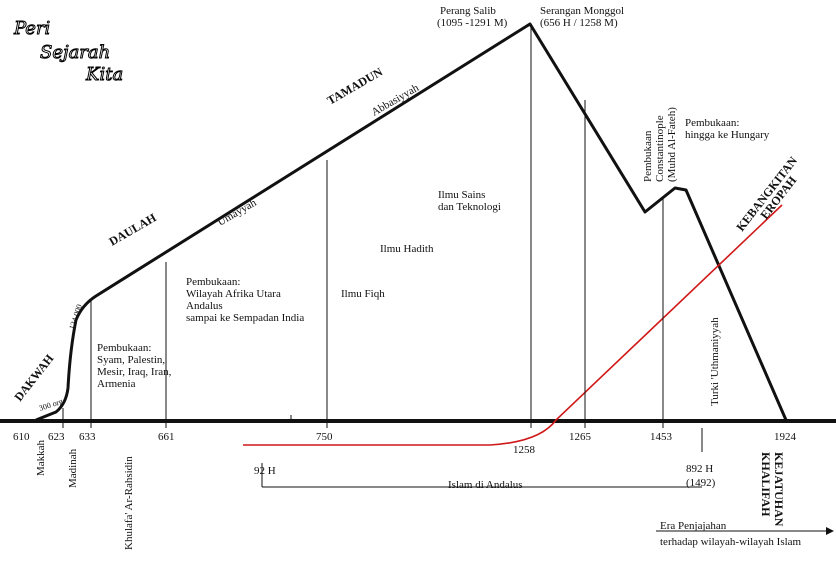 The image size is (836, 584). Describe the element at coordinates (56, 437) in the screenshot. I see `year-623: 623` at that location.